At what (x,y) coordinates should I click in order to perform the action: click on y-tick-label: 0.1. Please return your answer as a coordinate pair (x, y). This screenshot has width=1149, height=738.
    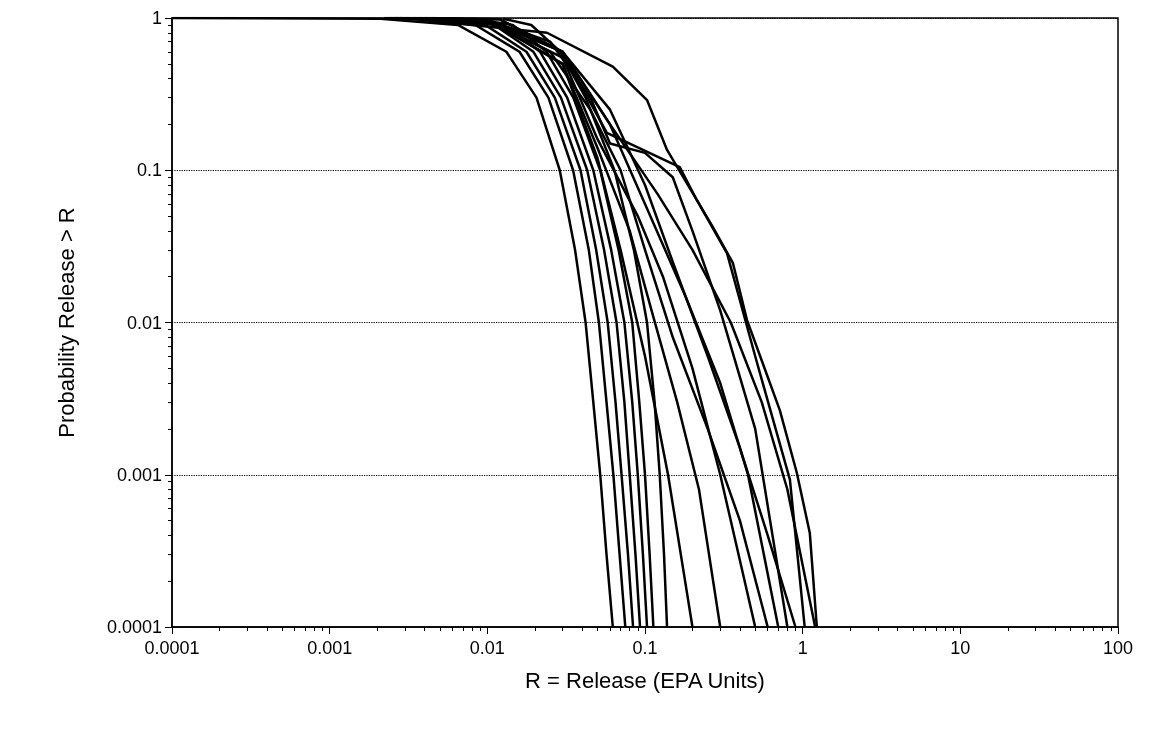
    Looking at the image, I should click on (149, 170).